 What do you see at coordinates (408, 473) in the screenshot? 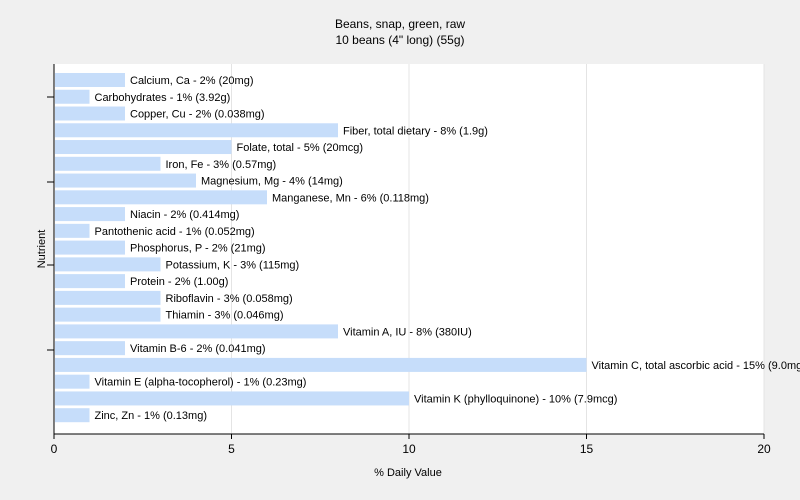
I see `x-axis-label: % Daily Value` at bounding box center [408, 473].